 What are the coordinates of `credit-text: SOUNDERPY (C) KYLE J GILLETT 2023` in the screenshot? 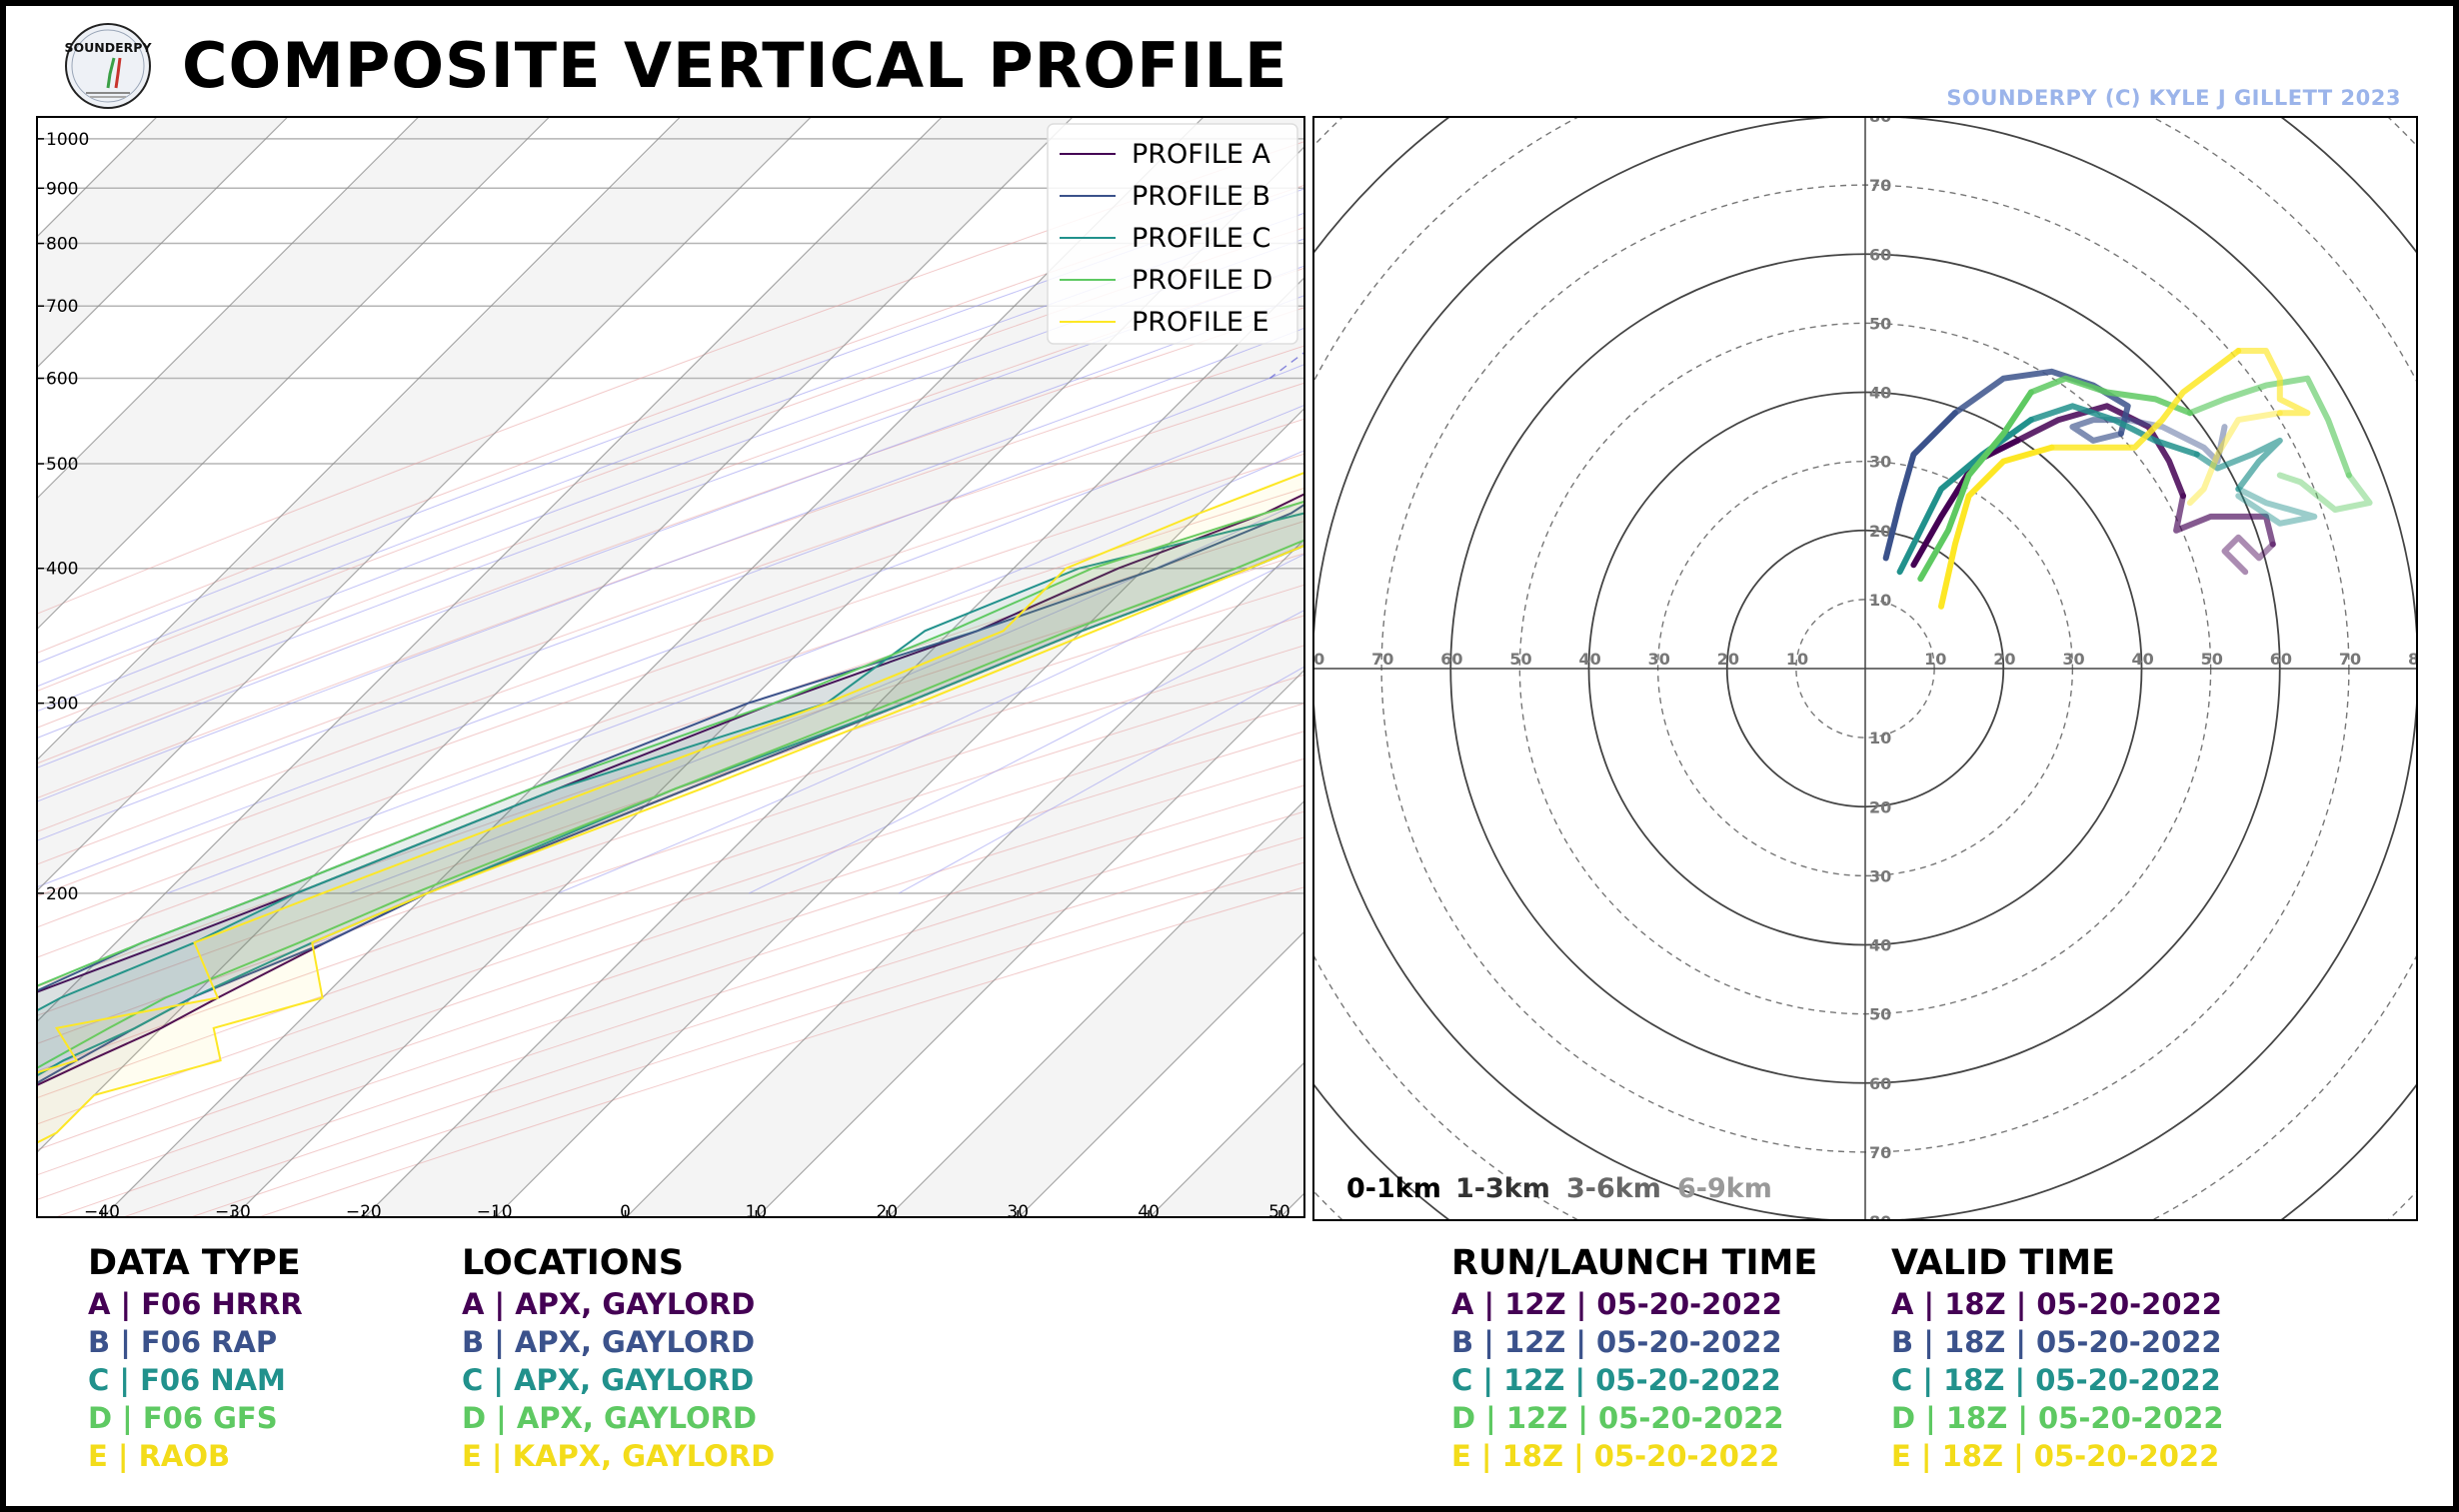 It's located at (2173, 98).